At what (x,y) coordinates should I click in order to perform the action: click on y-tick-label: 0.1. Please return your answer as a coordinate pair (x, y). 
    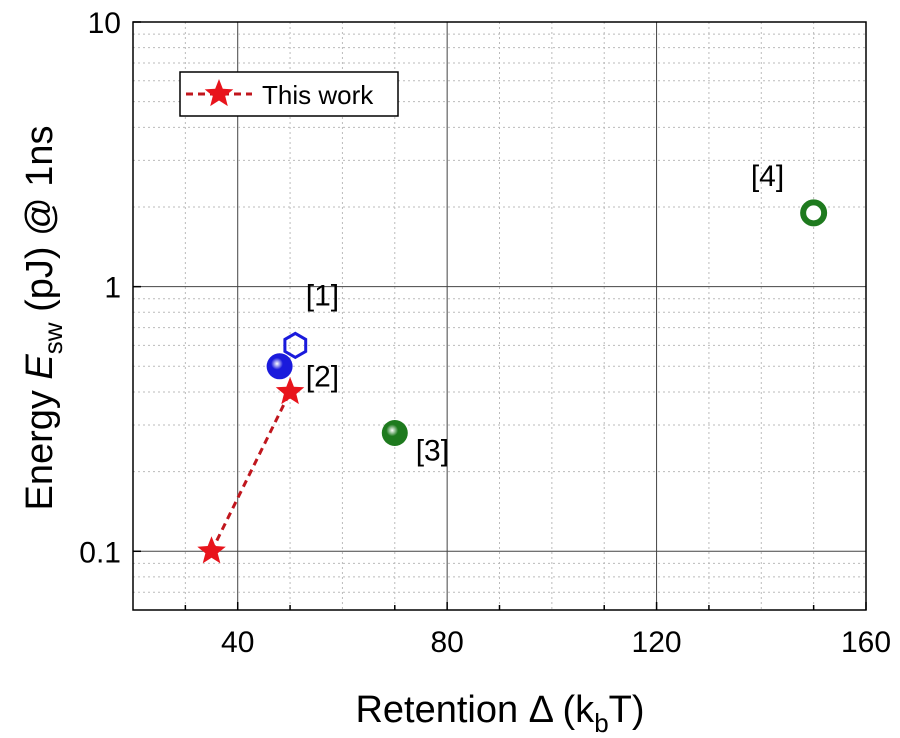
    Looking at the image, I should click on (100, 552).